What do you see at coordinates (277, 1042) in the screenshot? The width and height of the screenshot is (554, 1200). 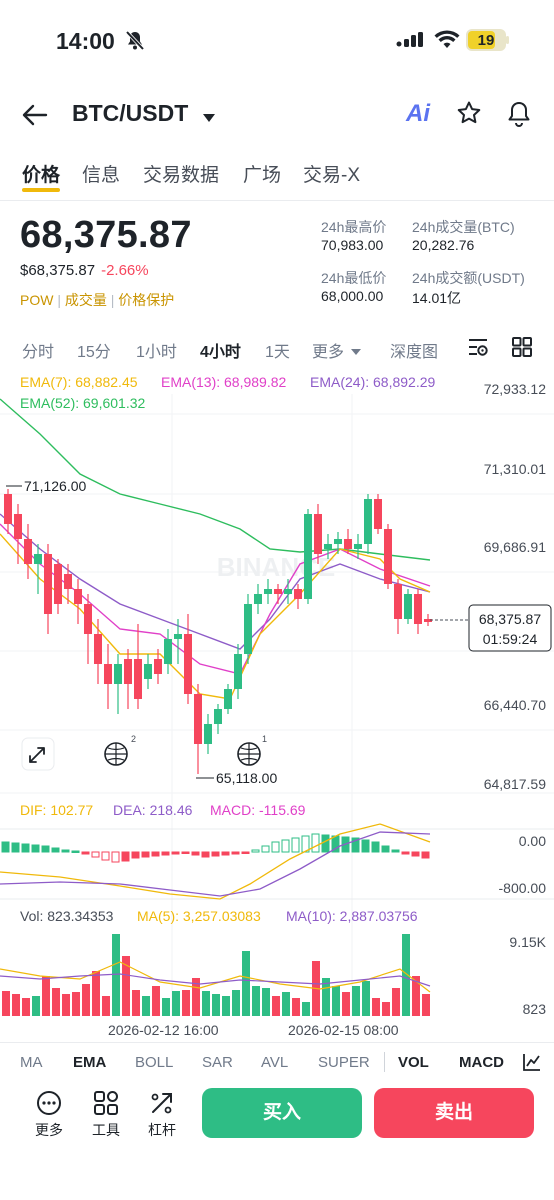 I see `indicator-divider` at bounding box center [277, 1042].